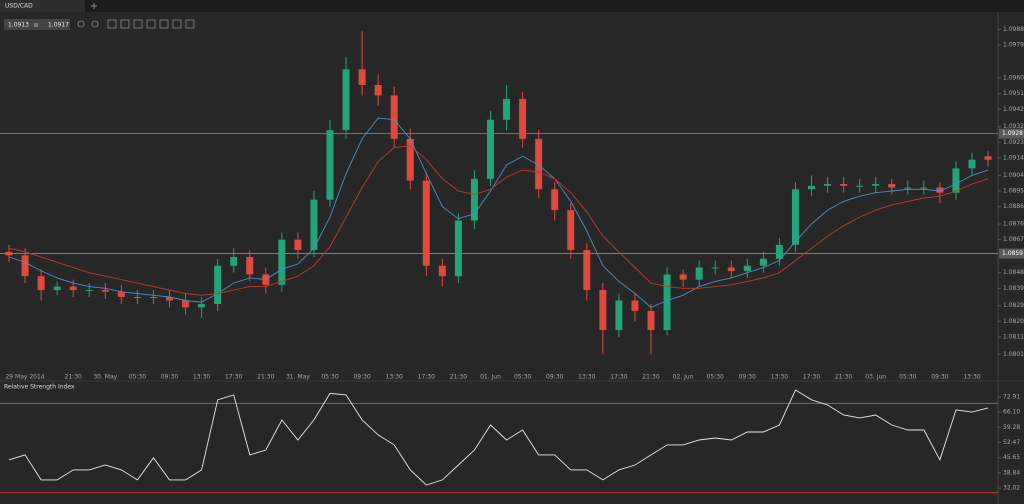 Image resolution: width=1024 pixels, height=504 pixels. I want to click on x-tick-label: 30. May, so click(105, 377).